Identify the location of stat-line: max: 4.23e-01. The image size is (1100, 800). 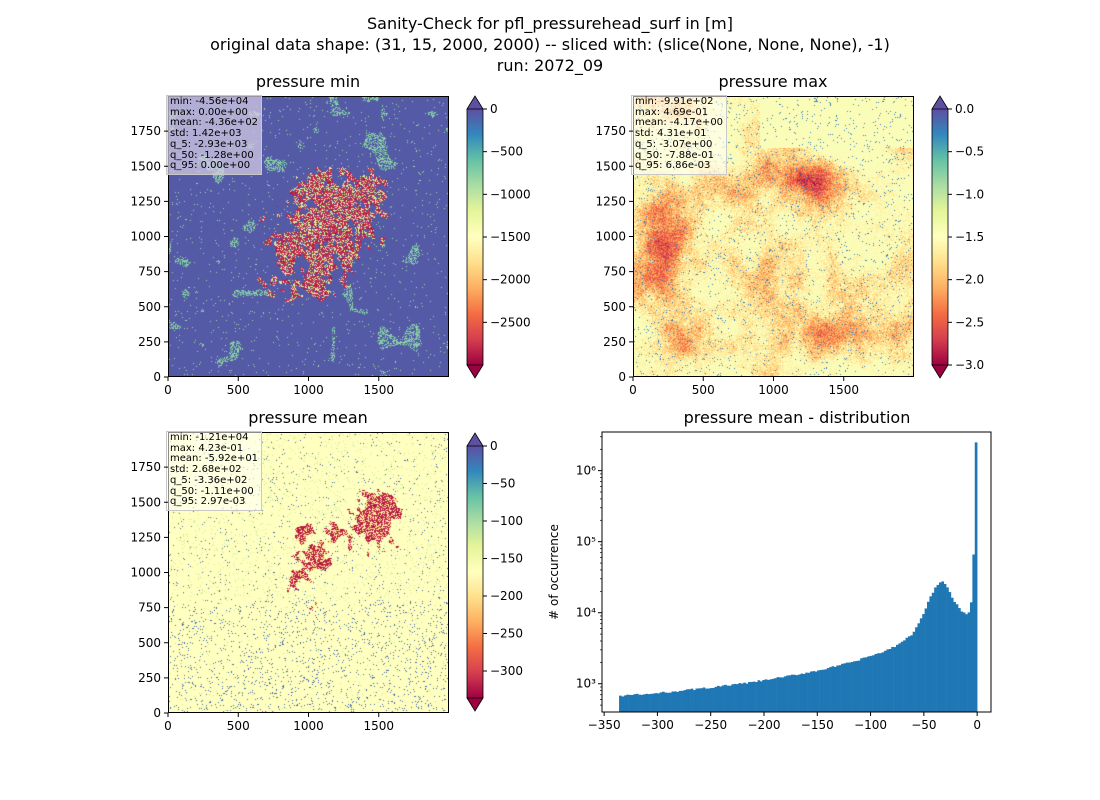
(207, 448).